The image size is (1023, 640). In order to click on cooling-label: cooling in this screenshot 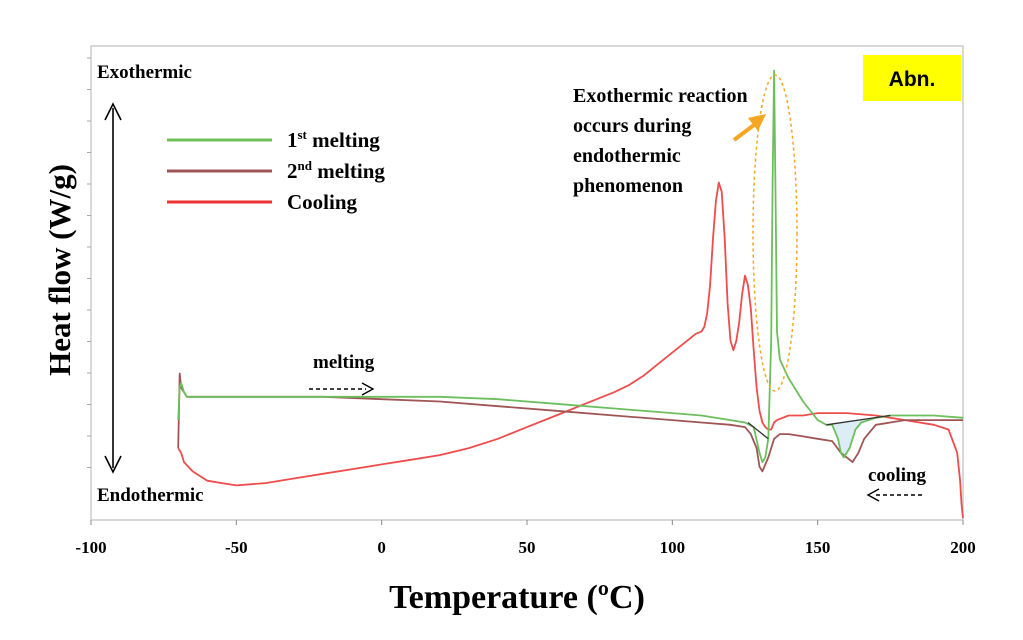, I will do `click(897, 475)`.